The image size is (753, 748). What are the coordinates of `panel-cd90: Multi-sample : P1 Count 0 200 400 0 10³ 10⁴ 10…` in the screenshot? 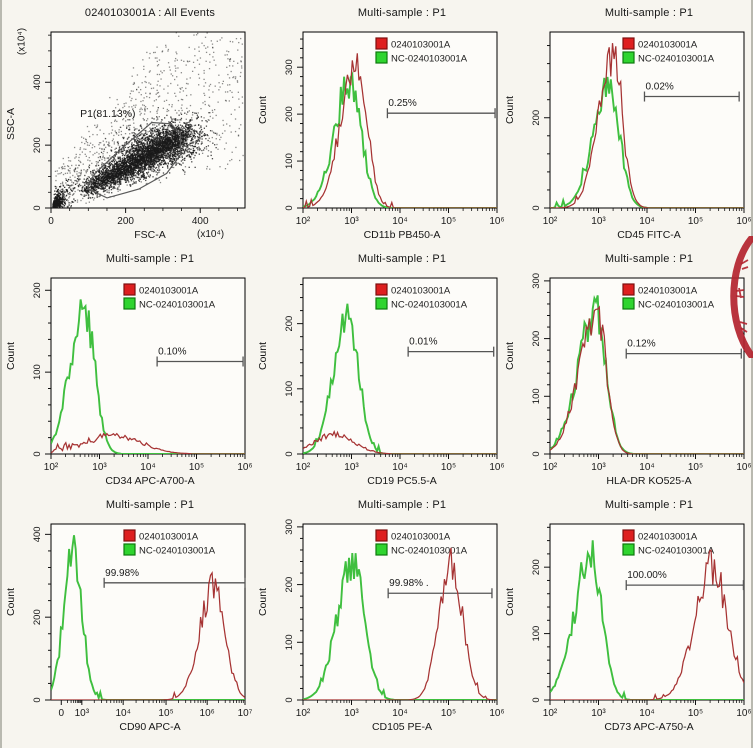 It's located at (129, 622).